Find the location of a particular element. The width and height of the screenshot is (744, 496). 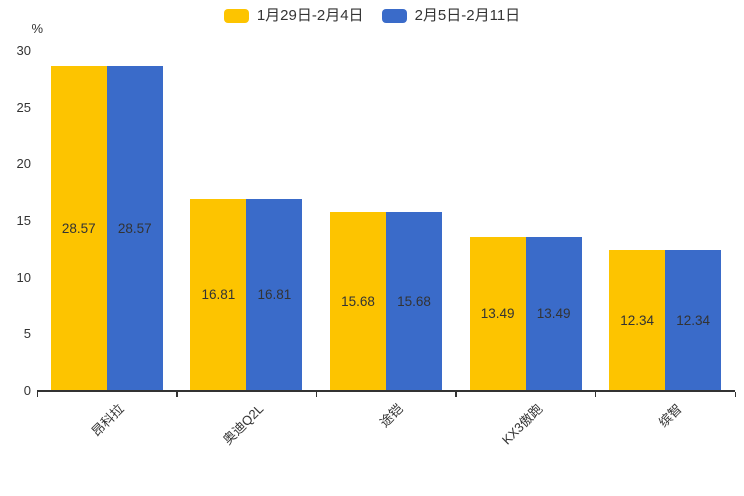

x-category-label: 奥迪Q2L is located at coordinates (243, 424).